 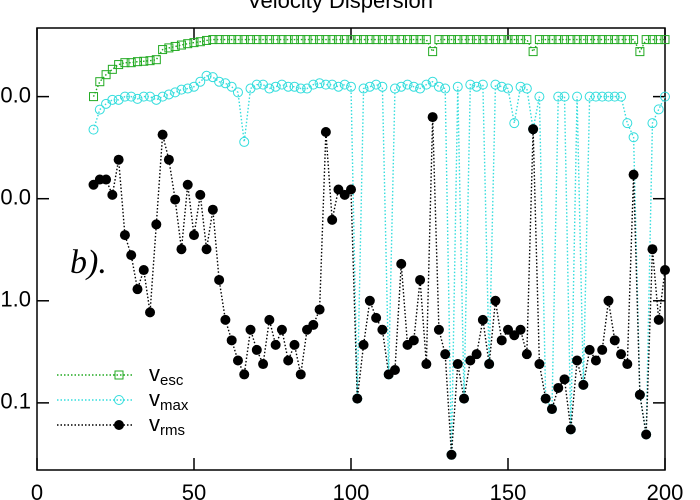 What do you see at coordinates (15, 197) in the screenshot?
I see `y-tick-label: 10.0` at bounding box center [15, 197].